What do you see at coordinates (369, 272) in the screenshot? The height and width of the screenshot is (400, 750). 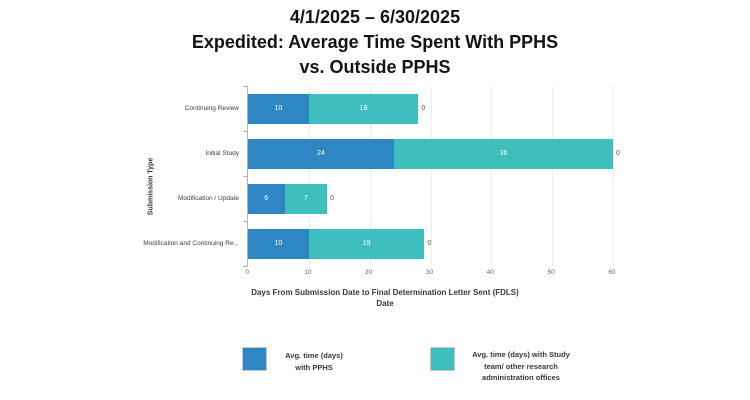 I see `x-tick-label: 20` at bounding box center [369, 272].